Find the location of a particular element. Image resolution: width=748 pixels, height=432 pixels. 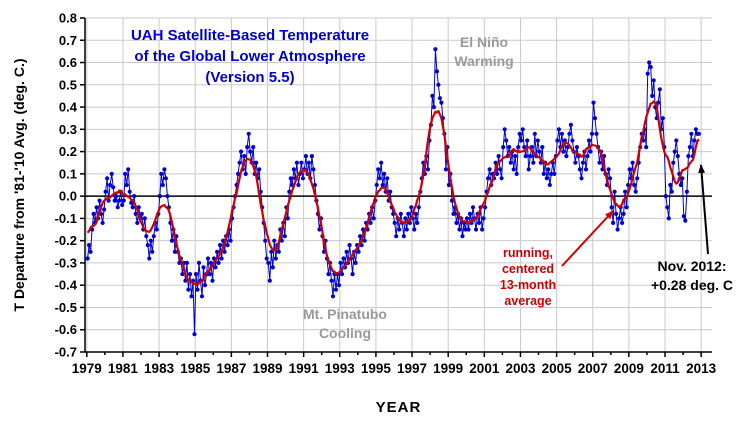

svg-text: 0.1 is located at coordinates (68, 173).